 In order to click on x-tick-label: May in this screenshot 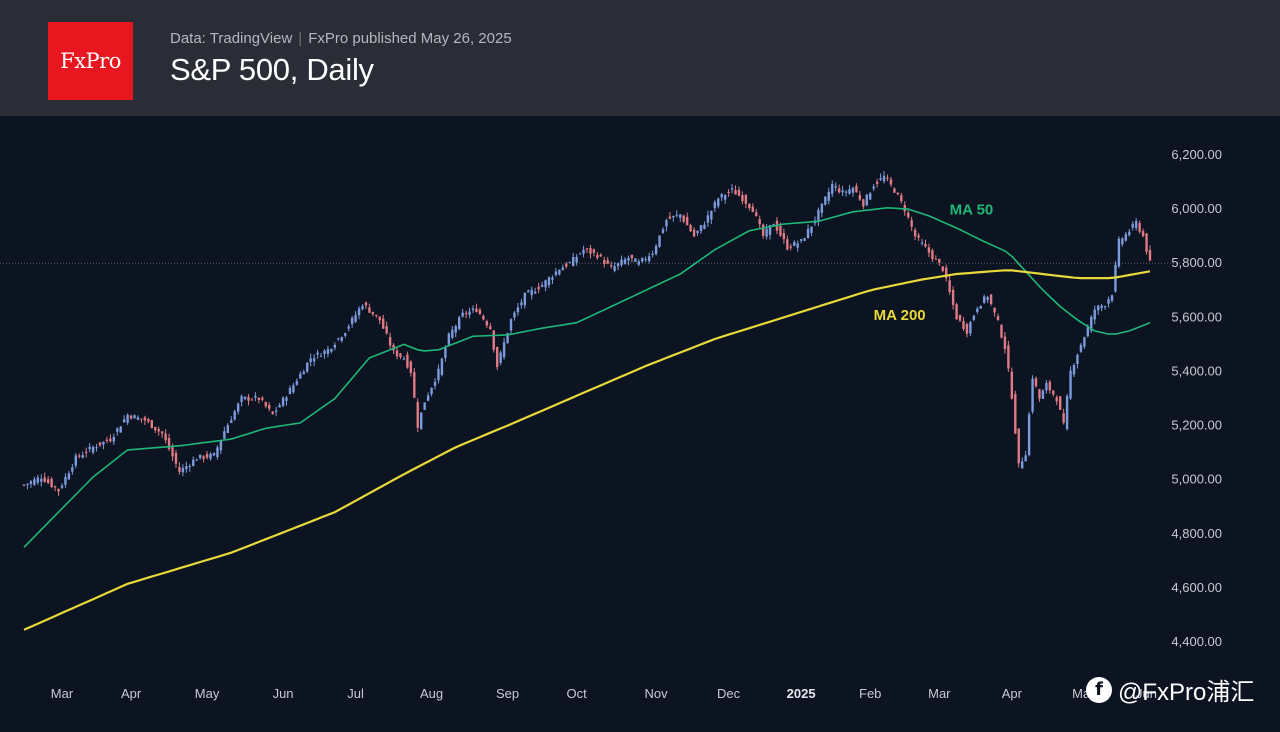, I will do `click(207, 693)`.